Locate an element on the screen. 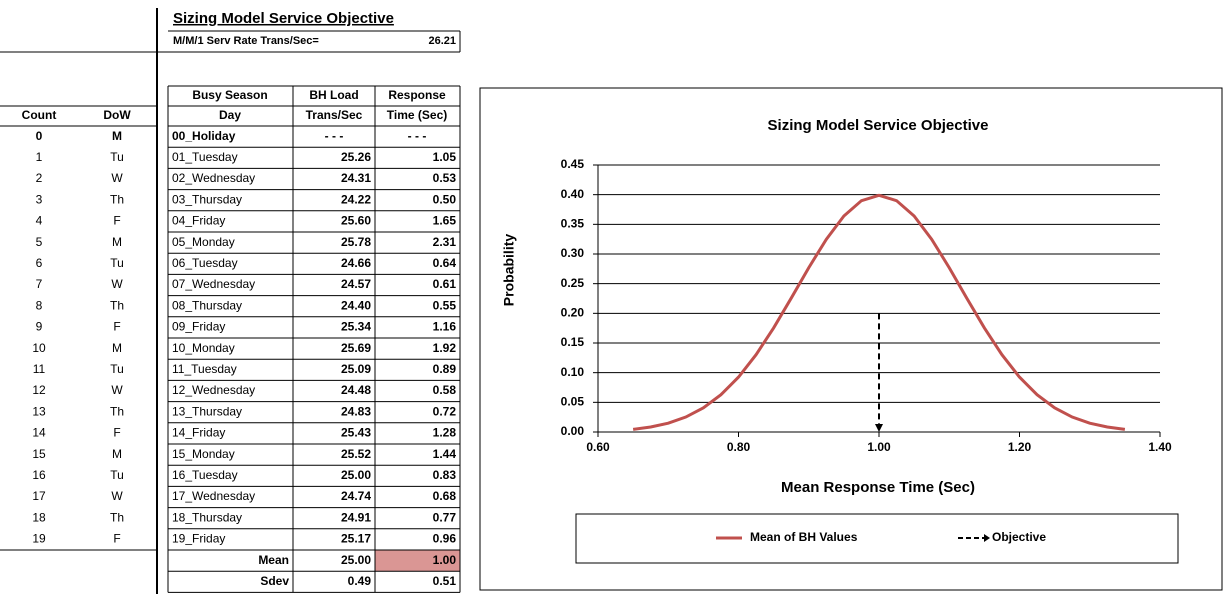  day-cell: 02_Wednesday is located at coordinates (213, 178).